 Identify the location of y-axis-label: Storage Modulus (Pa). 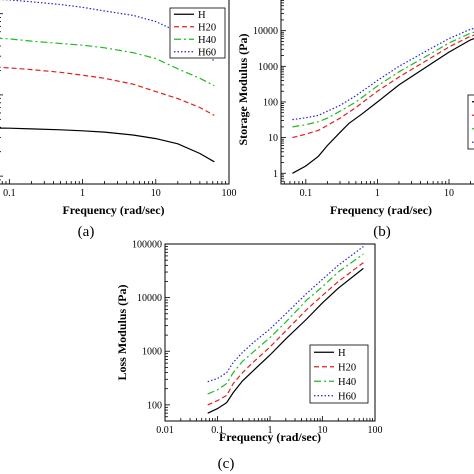
(243, 90).